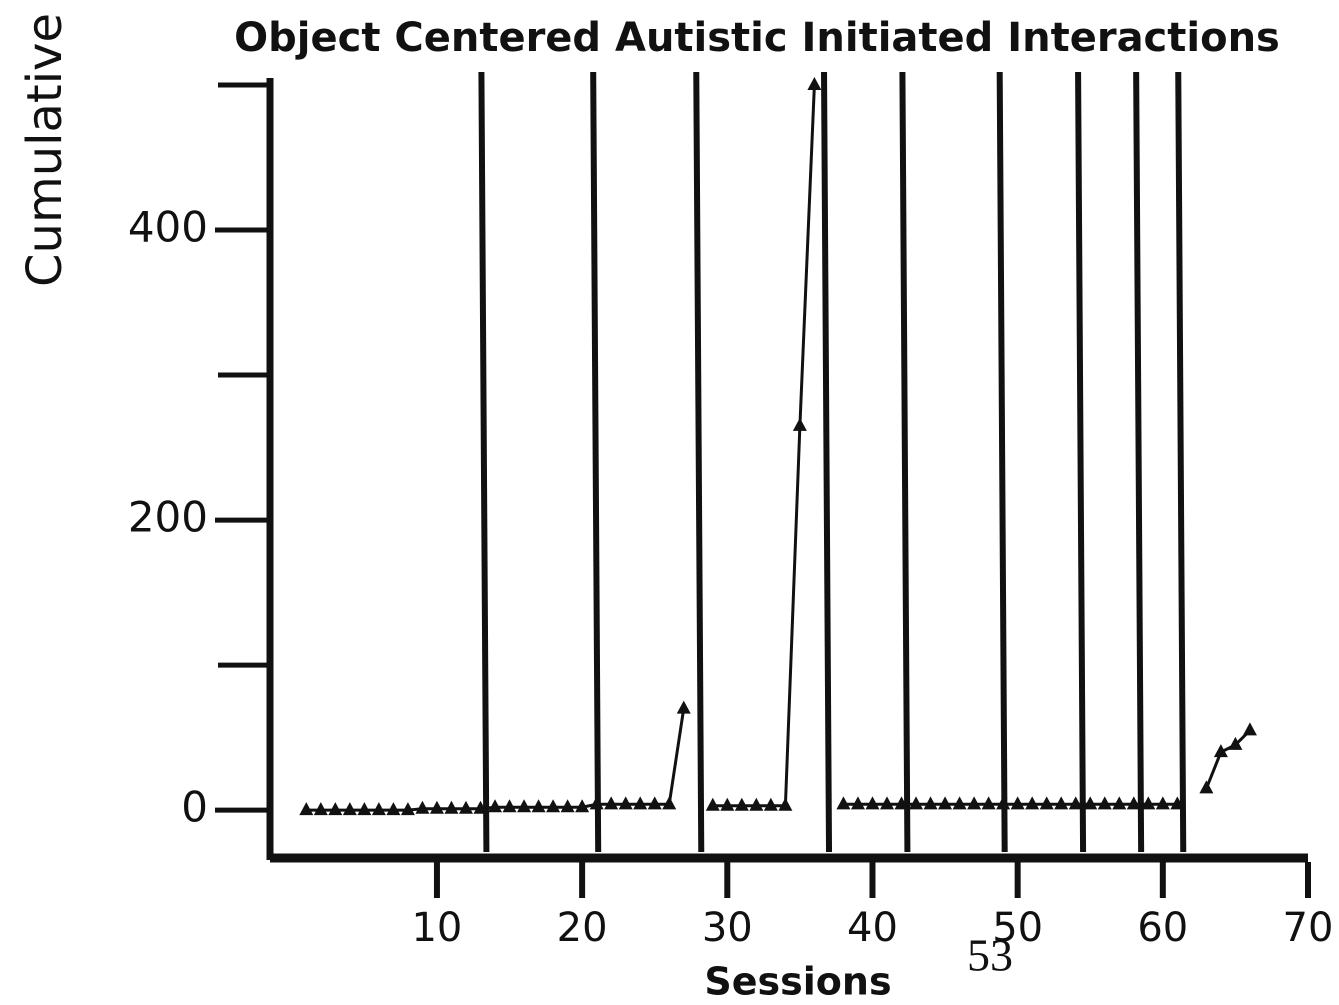  I want to click on x-tick-label: 30, so click(727, 928).